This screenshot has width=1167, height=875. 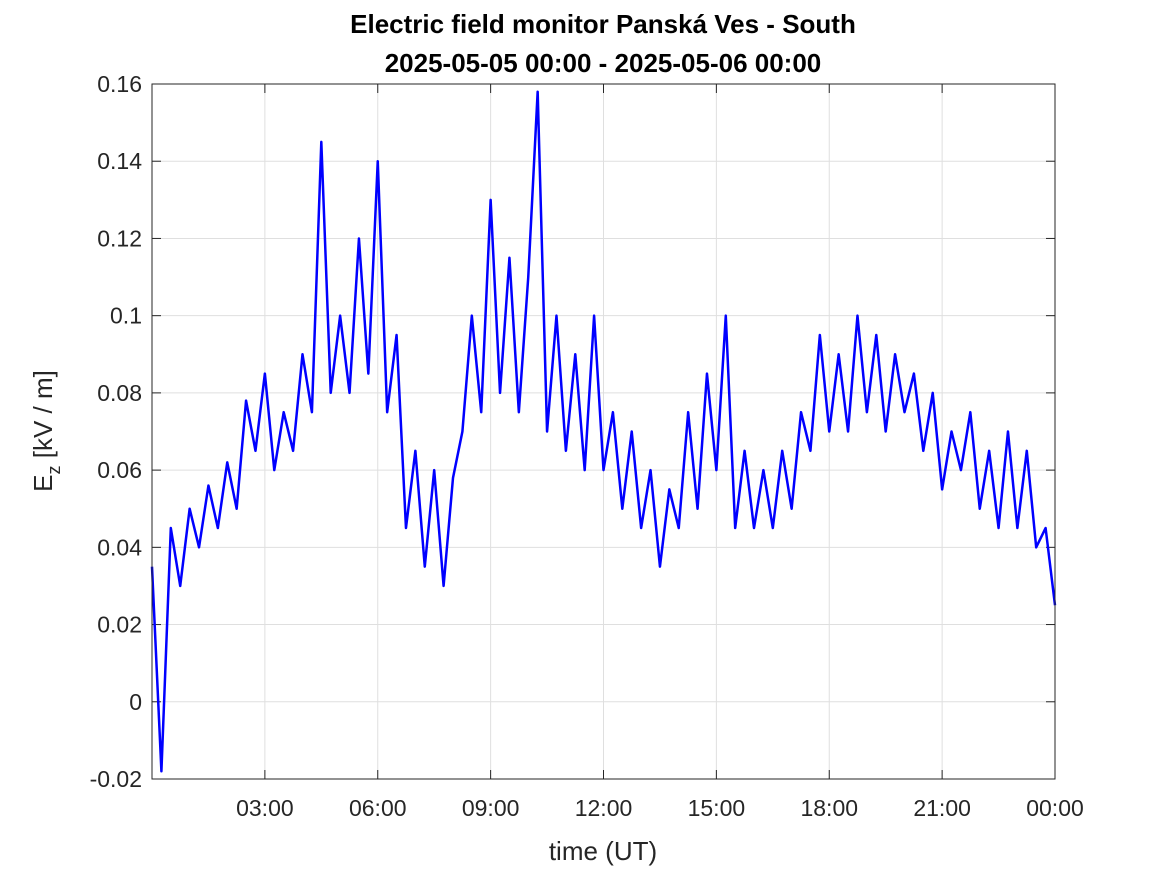 I want to click on chart-subtitle: 2025-05-05 00:00 - 2025-05-06 00:00, so click(x=603, y=63).